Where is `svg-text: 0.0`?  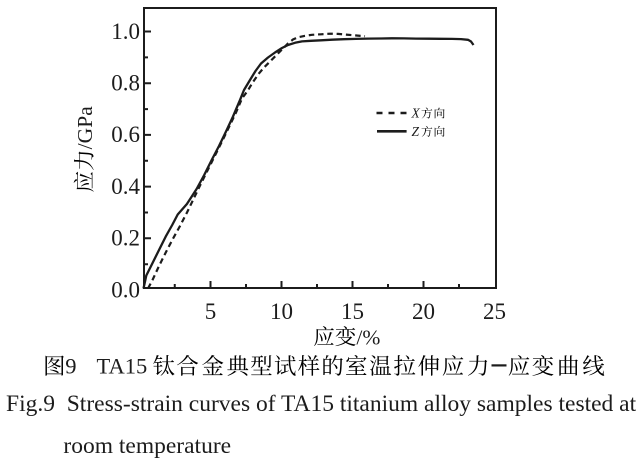 svg-text: 0.0 is located at coordinates (125, 289).